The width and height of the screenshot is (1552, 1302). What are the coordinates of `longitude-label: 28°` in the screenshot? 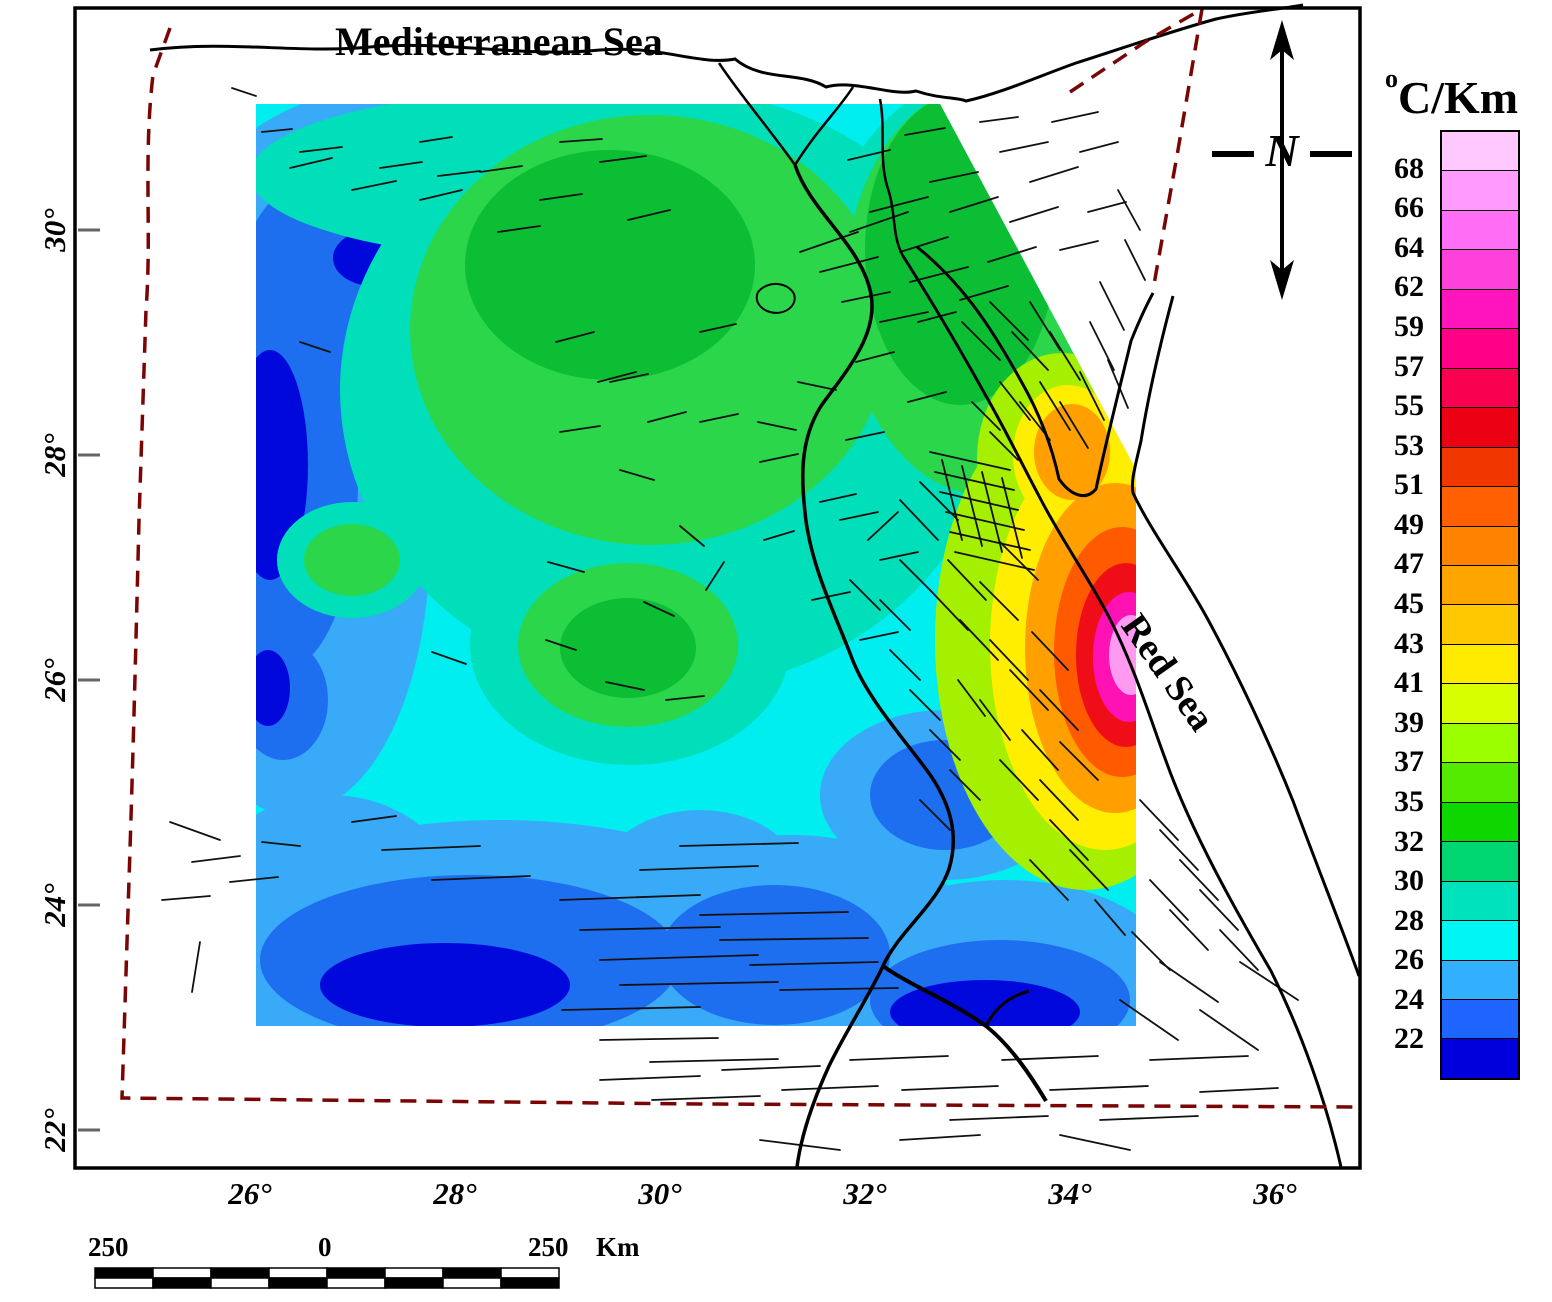 It's located at (455, 1193).